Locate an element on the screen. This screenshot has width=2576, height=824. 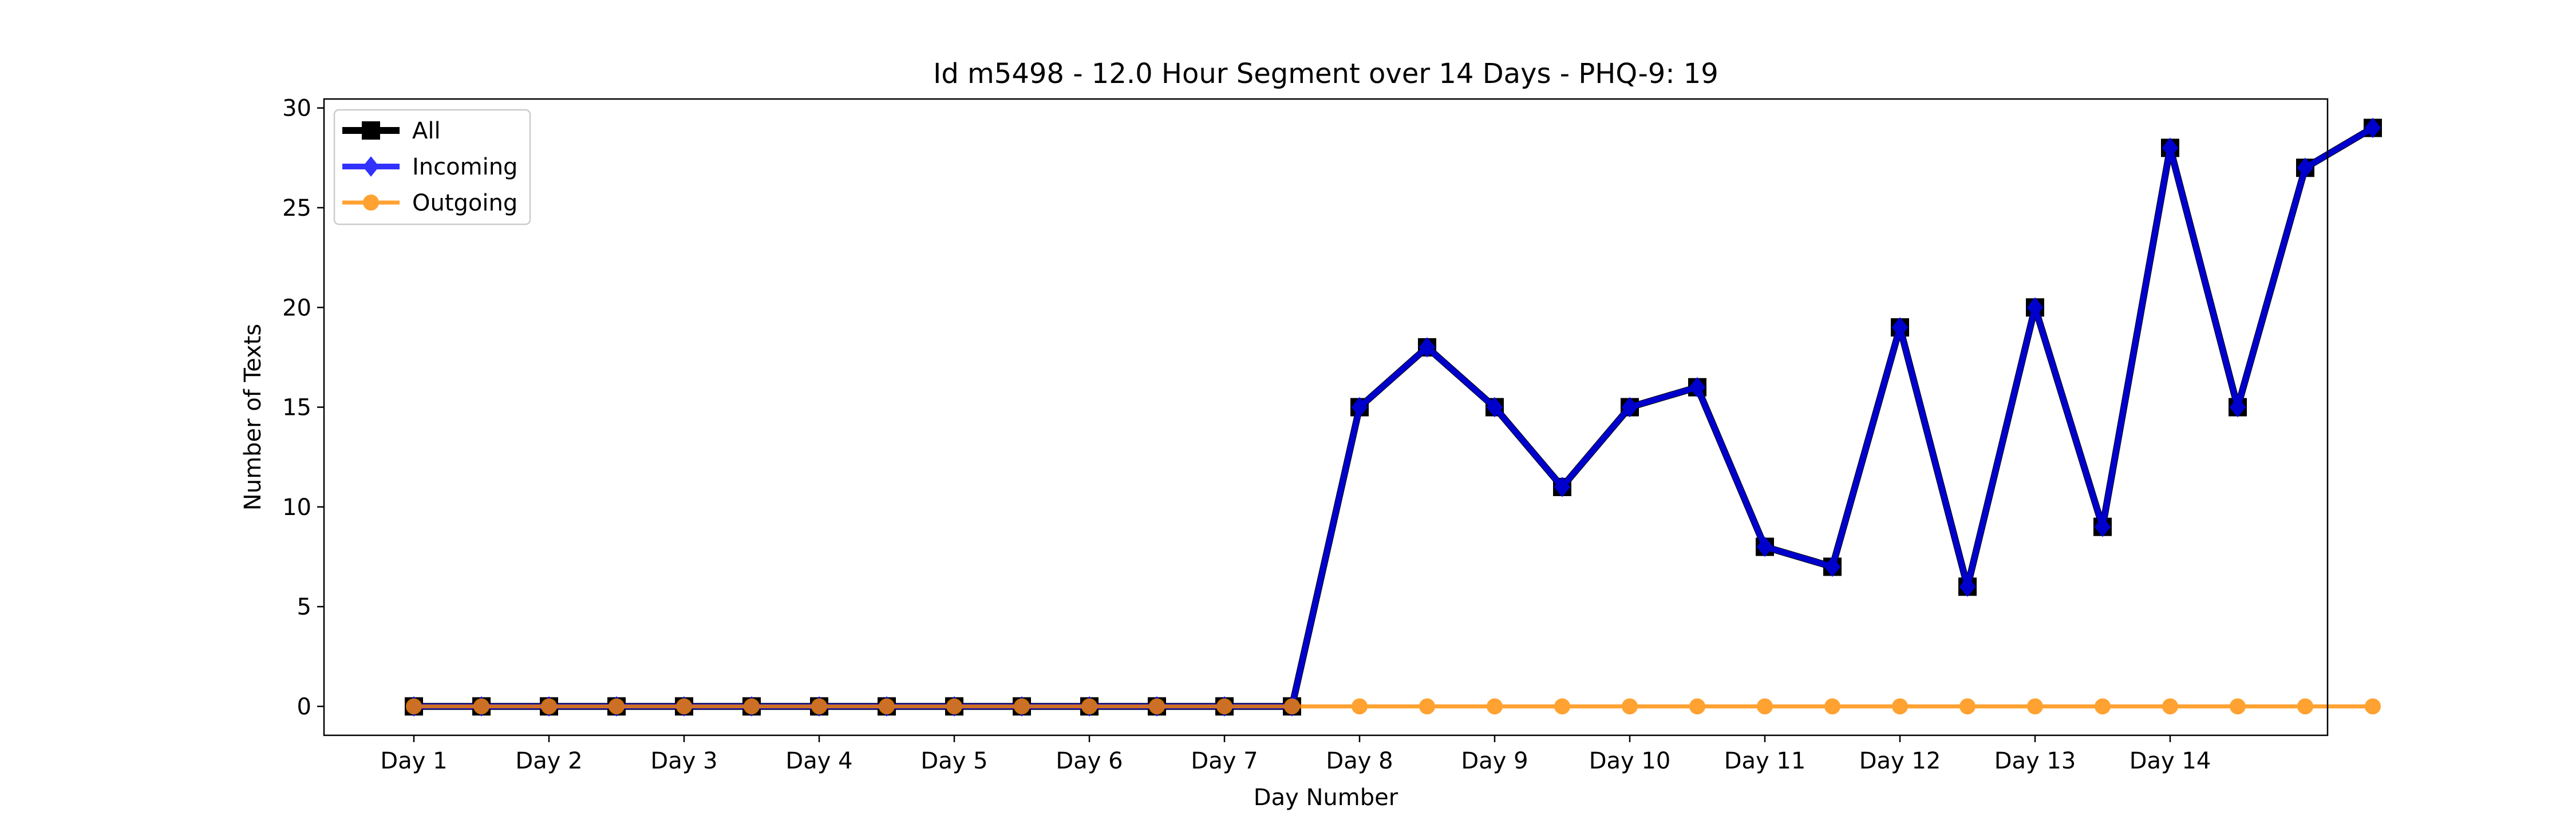
y-tick-label: 10 is located at coordinates (296, 507).